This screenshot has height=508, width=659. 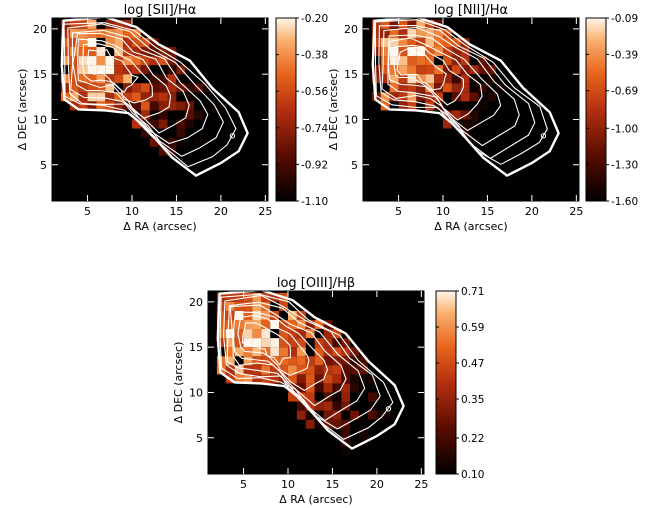 What do you see at coordinates (288, 484) in the screenshot?
I see `x-tick-label: 10` at bounding box center [288, 484].